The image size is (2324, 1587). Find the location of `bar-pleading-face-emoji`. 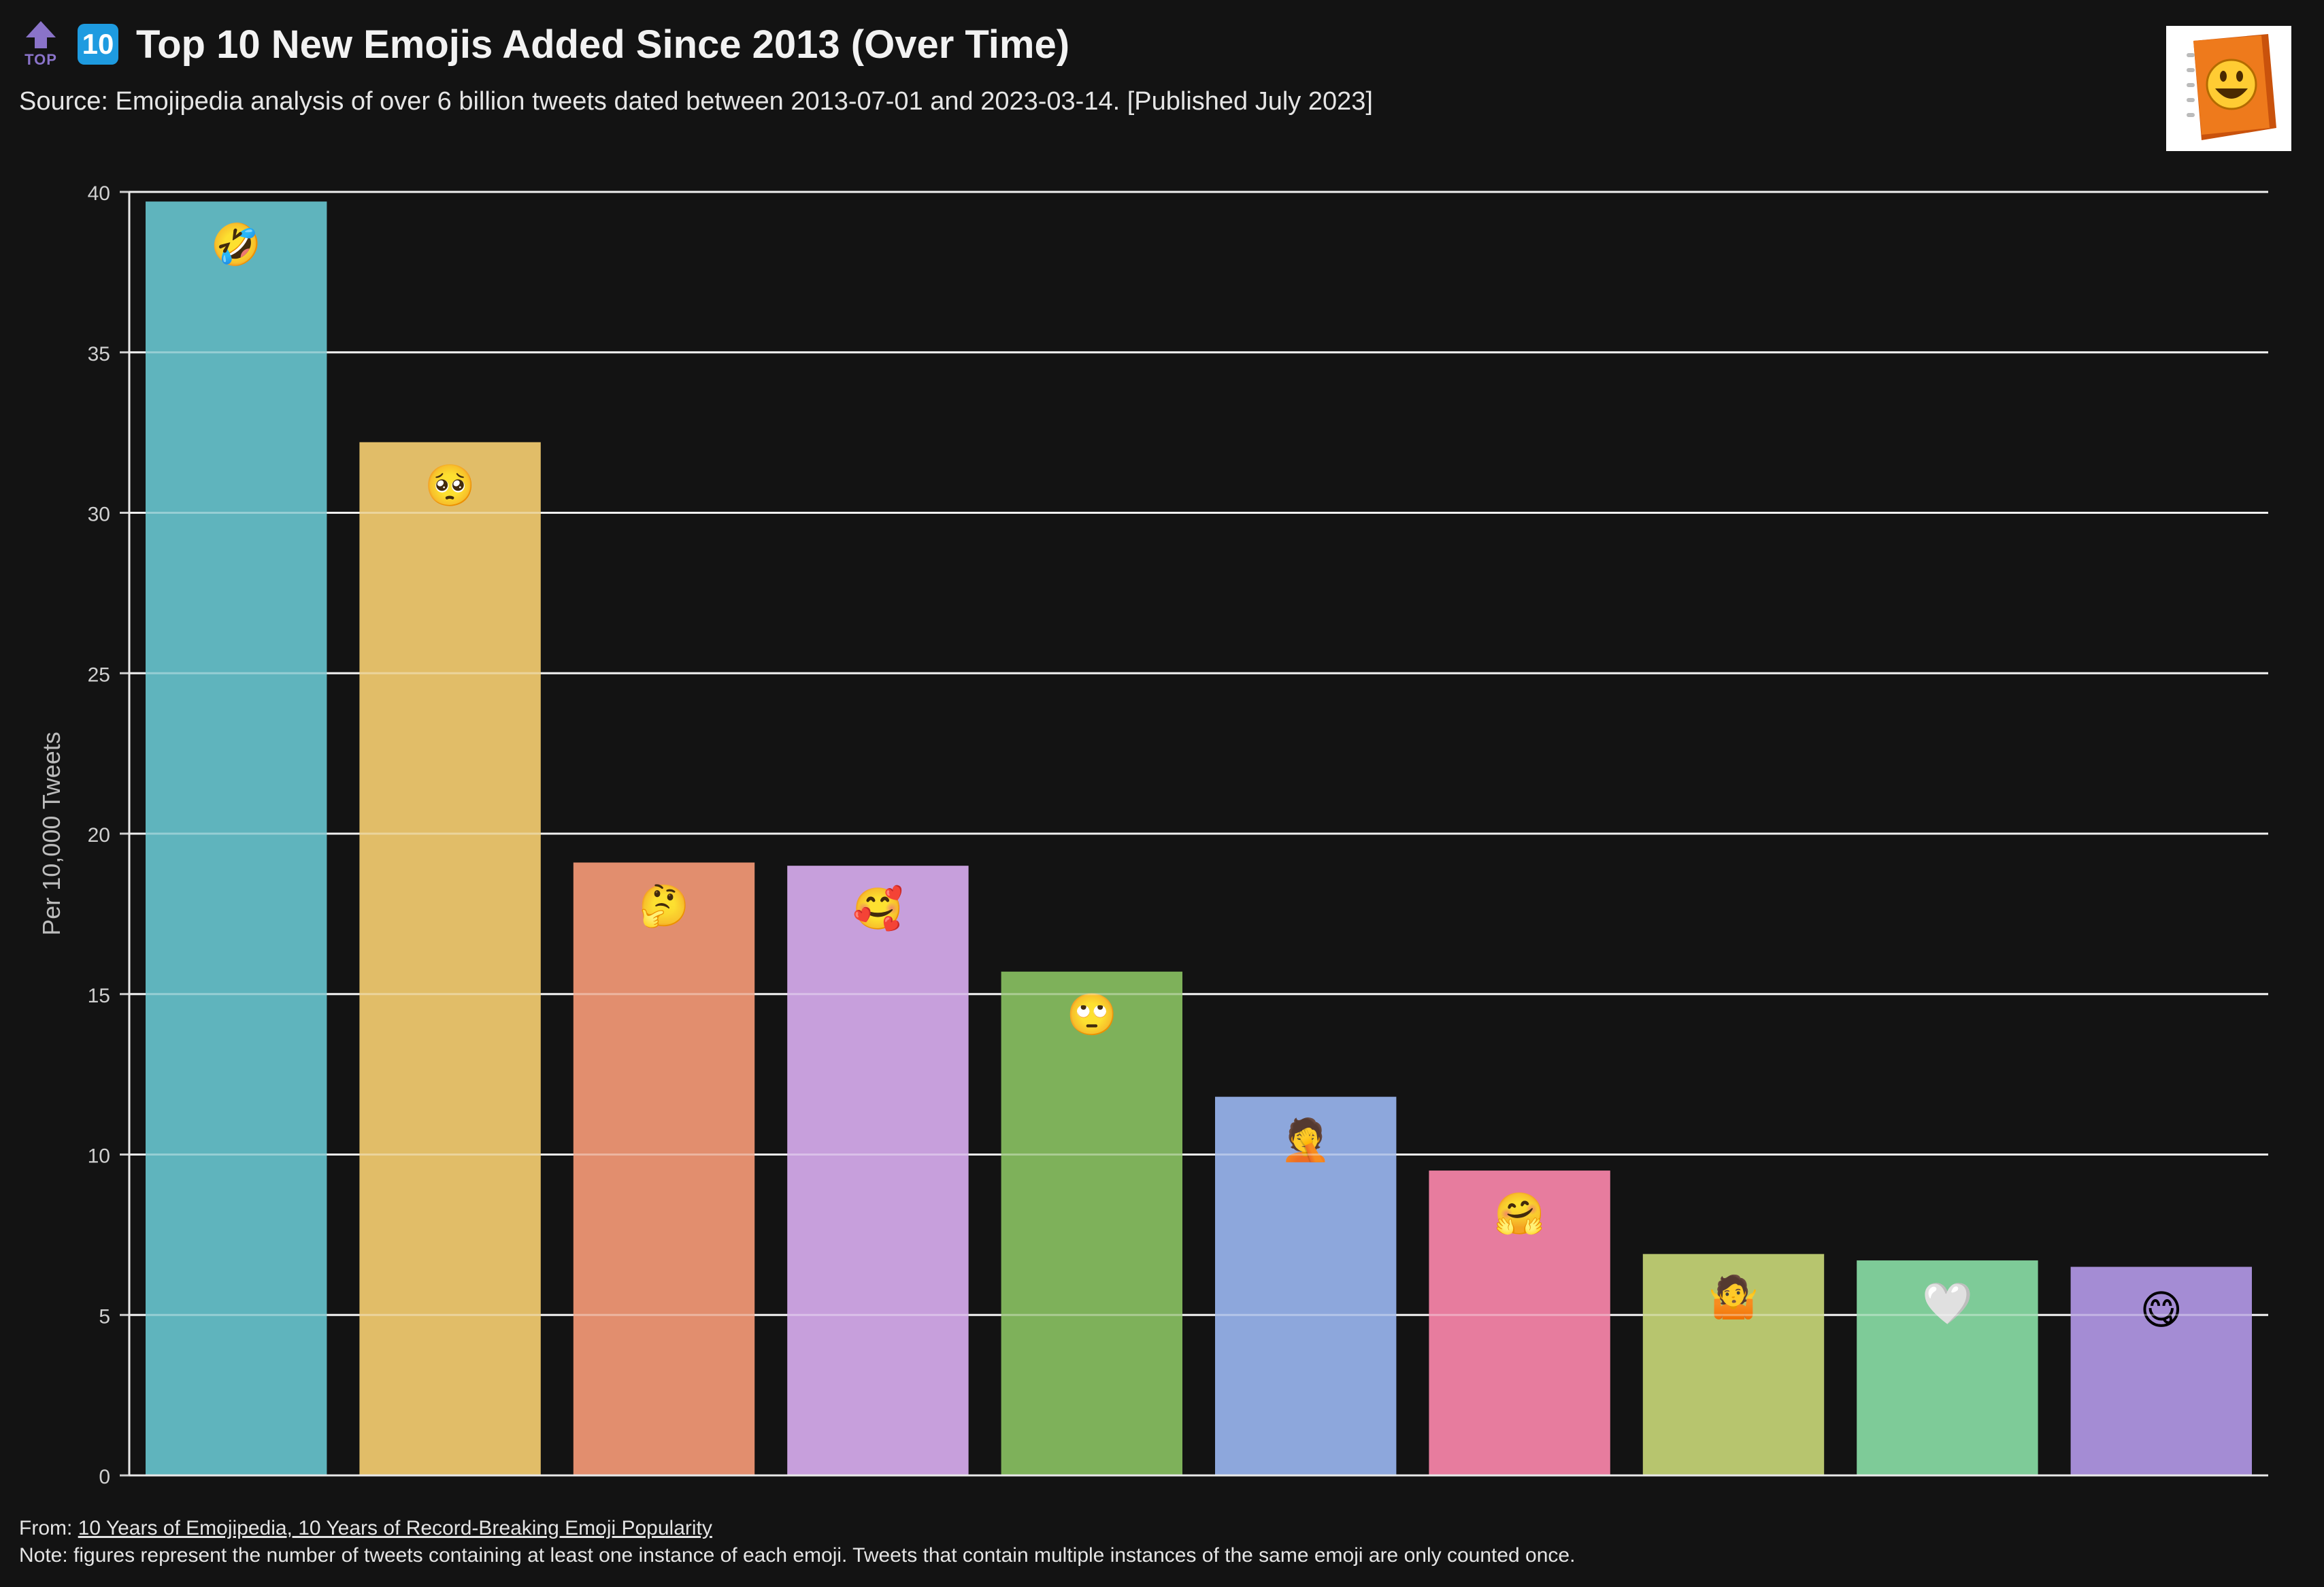

bar-pleading-face-emoji is located at coordinates (450, 958).